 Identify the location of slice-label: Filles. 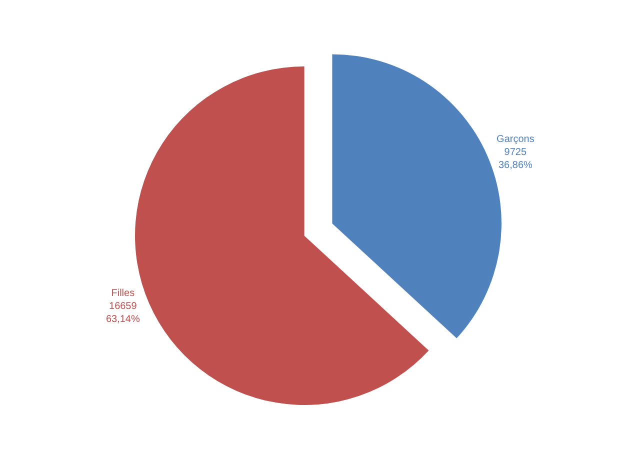
(123, 294).